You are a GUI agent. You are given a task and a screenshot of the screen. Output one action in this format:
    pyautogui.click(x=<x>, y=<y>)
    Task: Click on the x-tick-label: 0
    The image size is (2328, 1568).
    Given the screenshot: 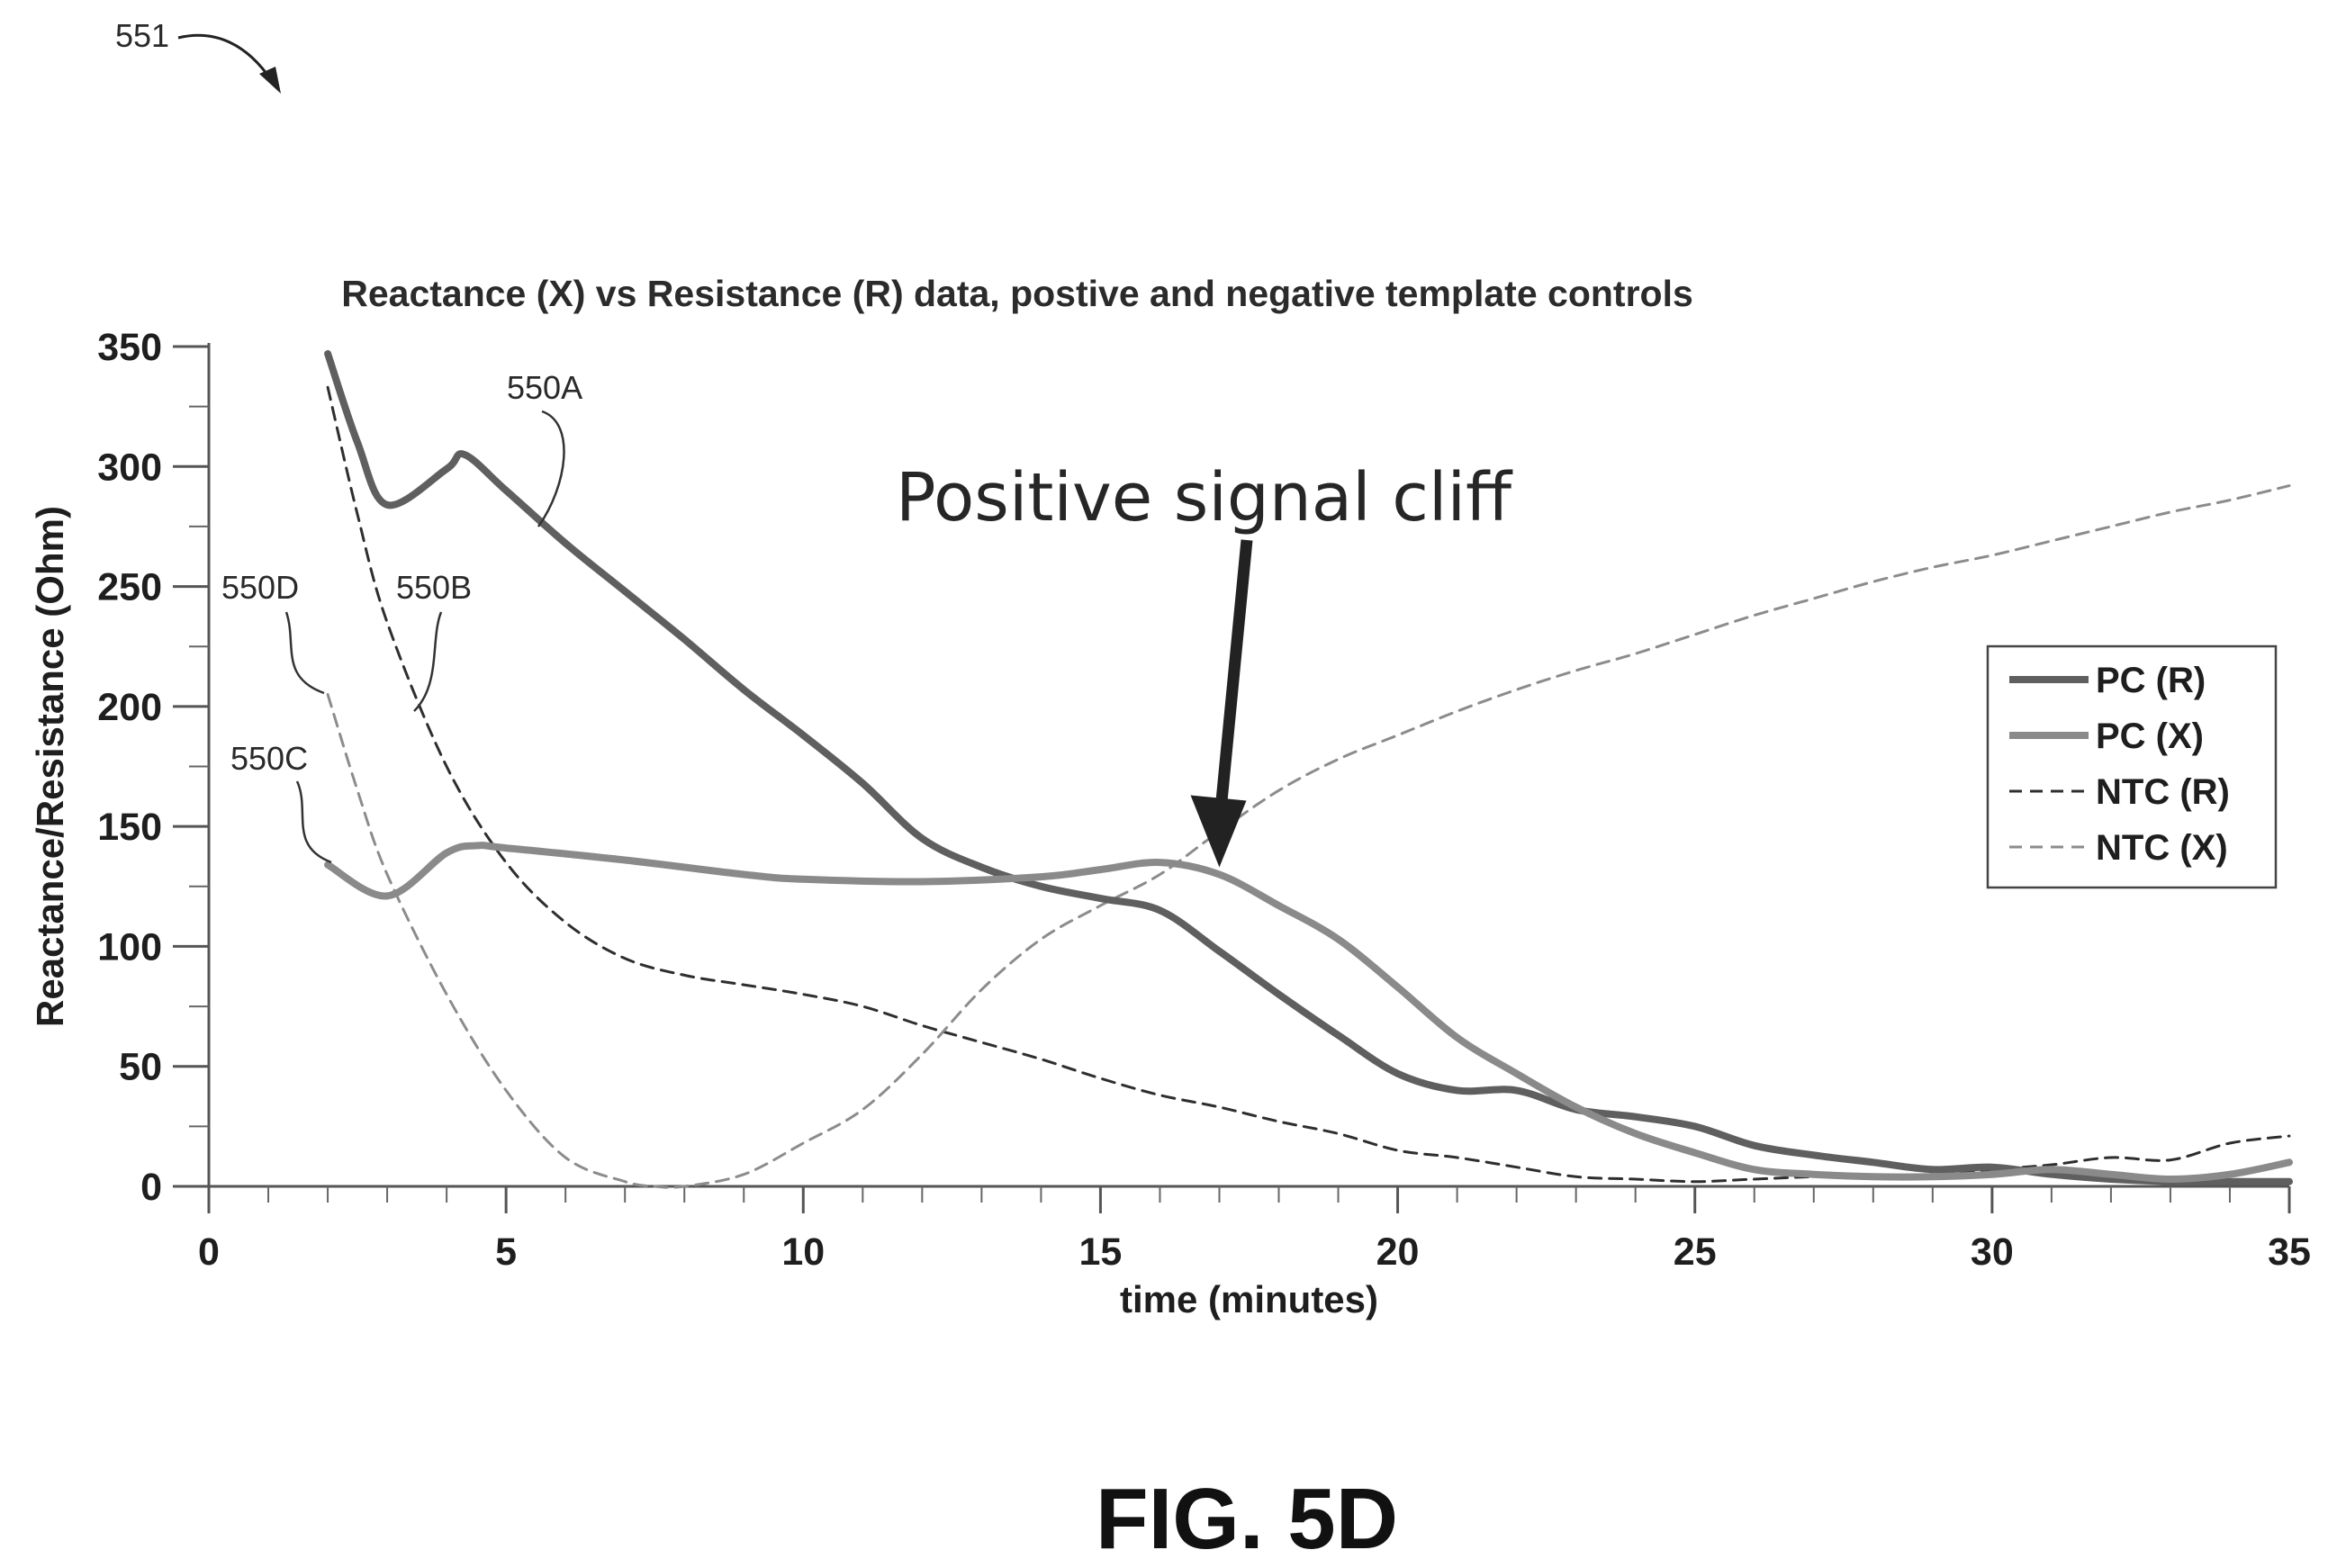 What is the action you would take?
    pyautogui.click(x=209, y=1252)
    